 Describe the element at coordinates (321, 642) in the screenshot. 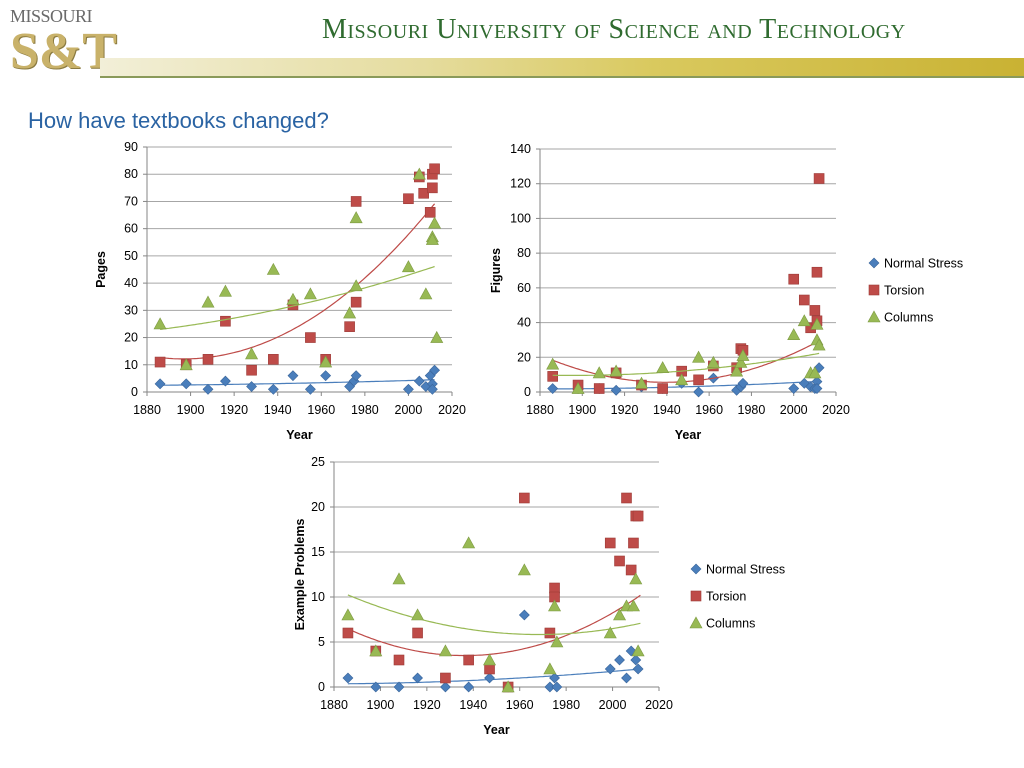

I see `y-tick-label: 5` at that location.